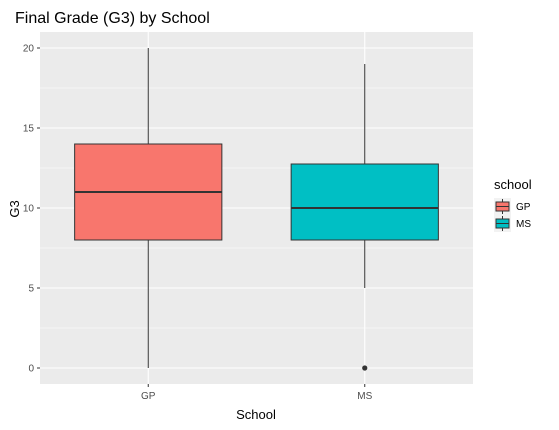 The height and width of the screenshot is (430, 559). I want to click on y-tick-label: 5, so click(31, 289).